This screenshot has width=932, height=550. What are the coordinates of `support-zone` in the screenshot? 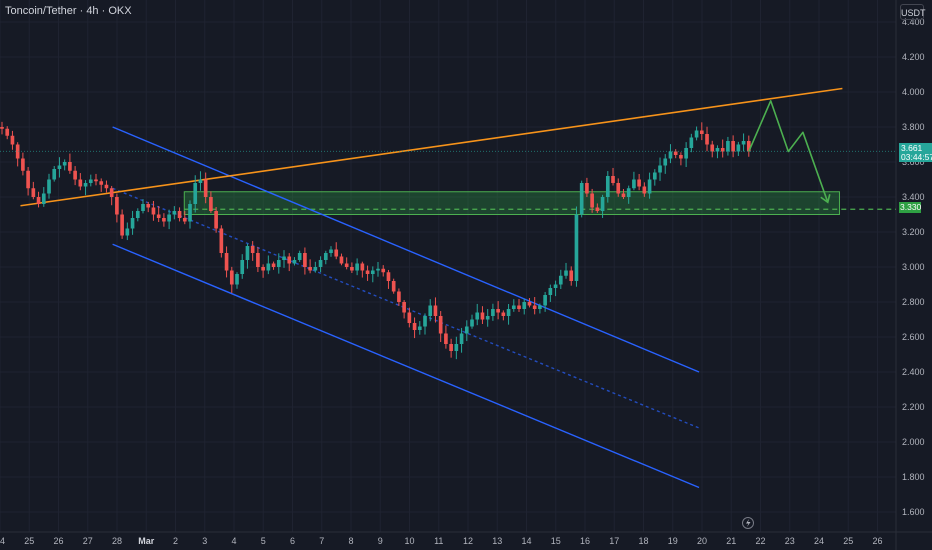 It's located at (539, 203).